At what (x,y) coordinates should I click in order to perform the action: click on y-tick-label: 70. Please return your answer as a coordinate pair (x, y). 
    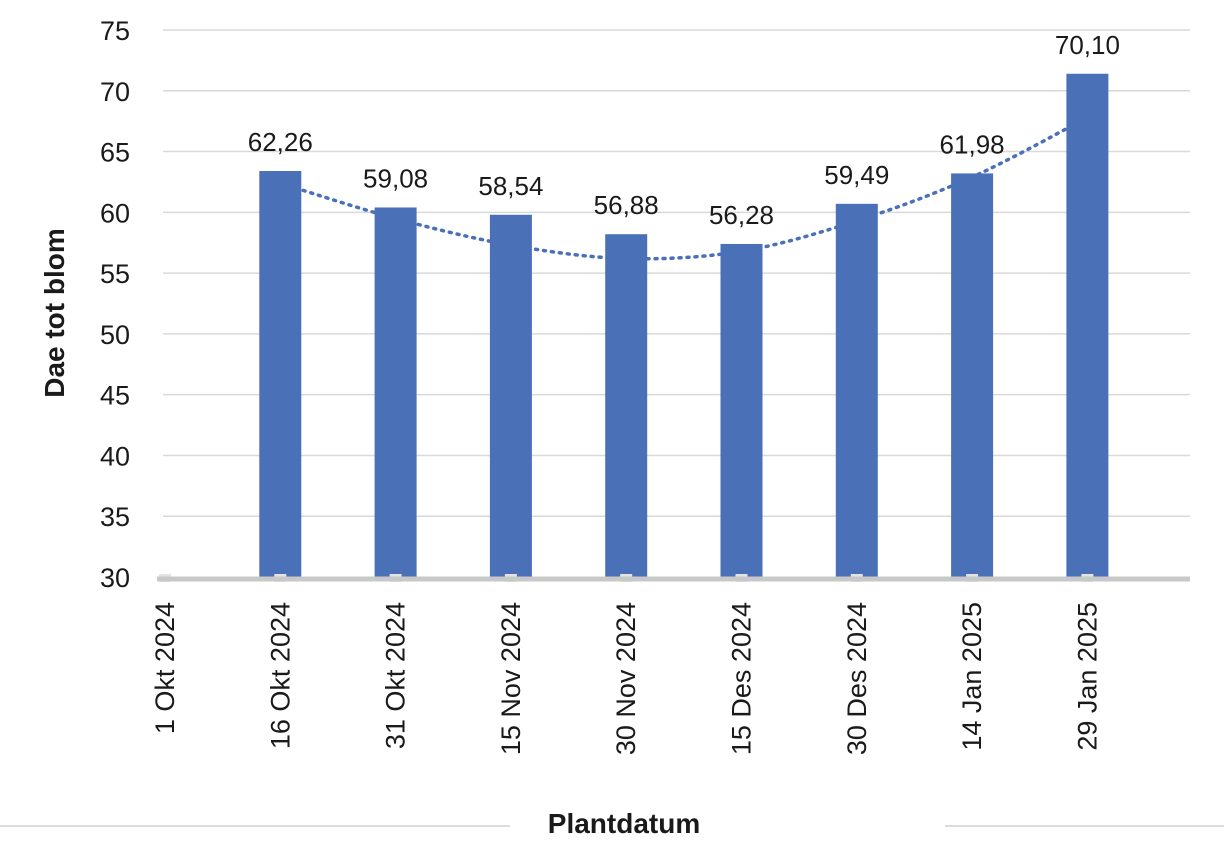
    Looking at the image, I should click on (115, 92).